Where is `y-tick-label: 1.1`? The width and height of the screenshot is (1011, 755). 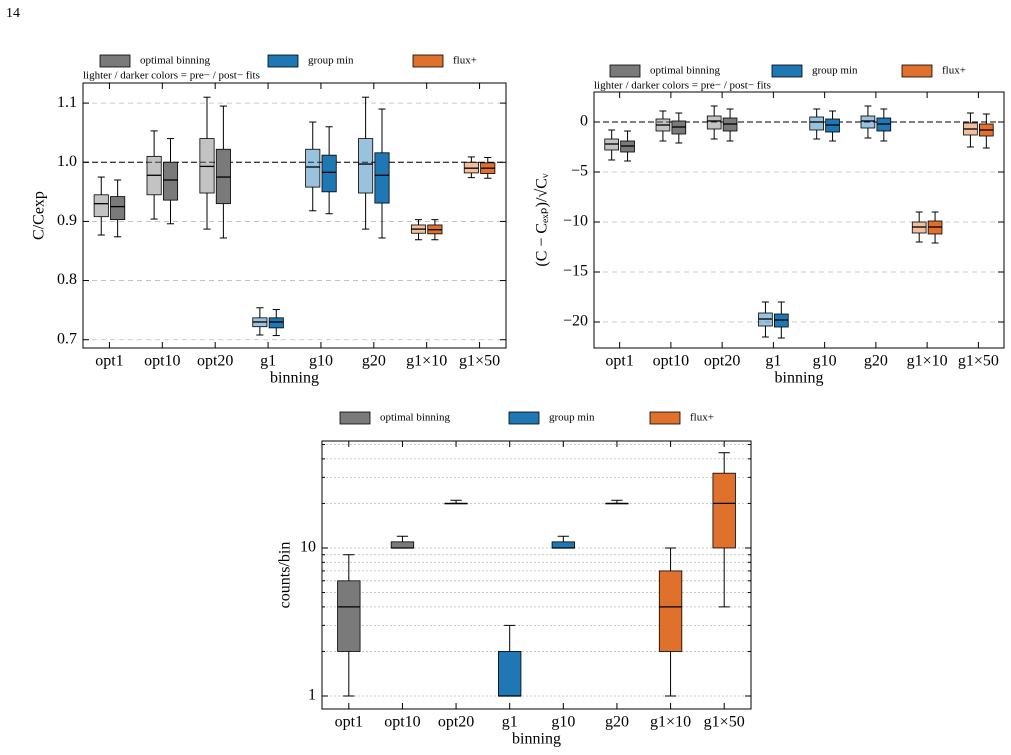
y-tick-label: 1.1 is located at coordinates (67, 102).